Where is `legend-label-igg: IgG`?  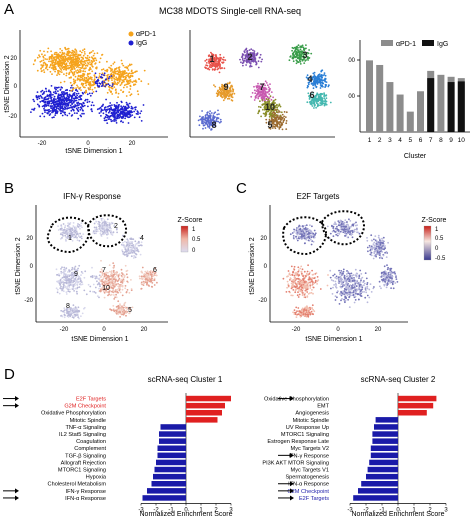 legend-label-igg: IgG is located at coordinates (141, 43).